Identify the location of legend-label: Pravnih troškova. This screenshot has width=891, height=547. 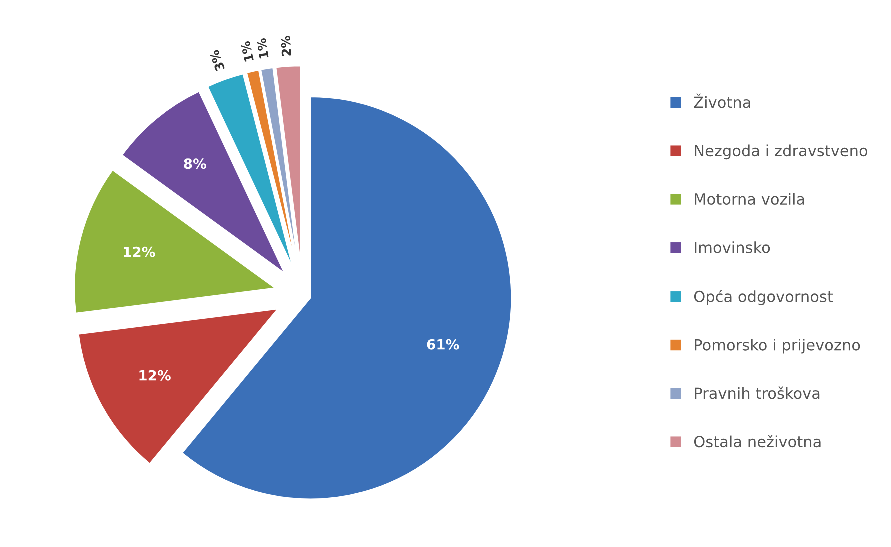
(757, 393).